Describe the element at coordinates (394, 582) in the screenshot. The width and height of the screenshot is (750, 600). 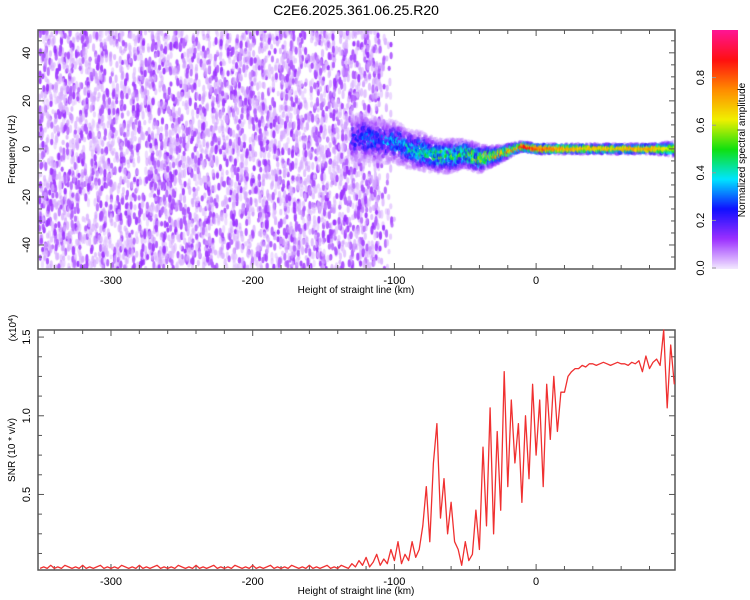
I see `snr-x-tick-label: -100` at that location.